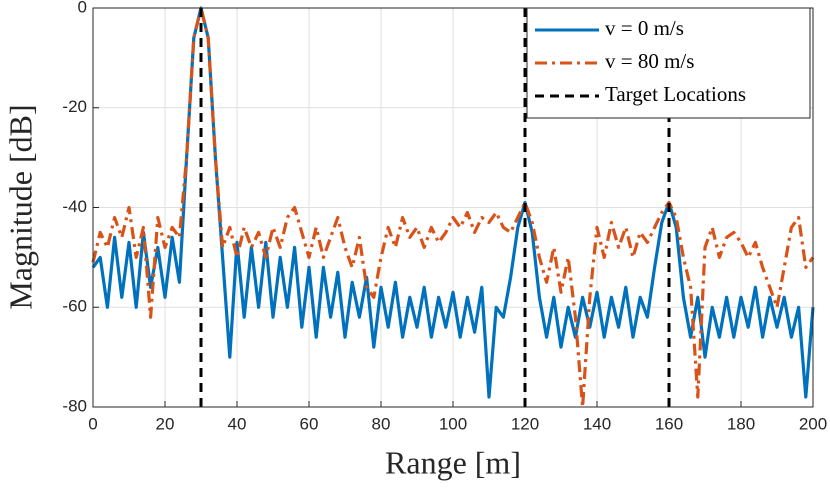  Describe the element at coordinates (237, 423) in the screenshot. I see `x-tick-label: 40` at that location.